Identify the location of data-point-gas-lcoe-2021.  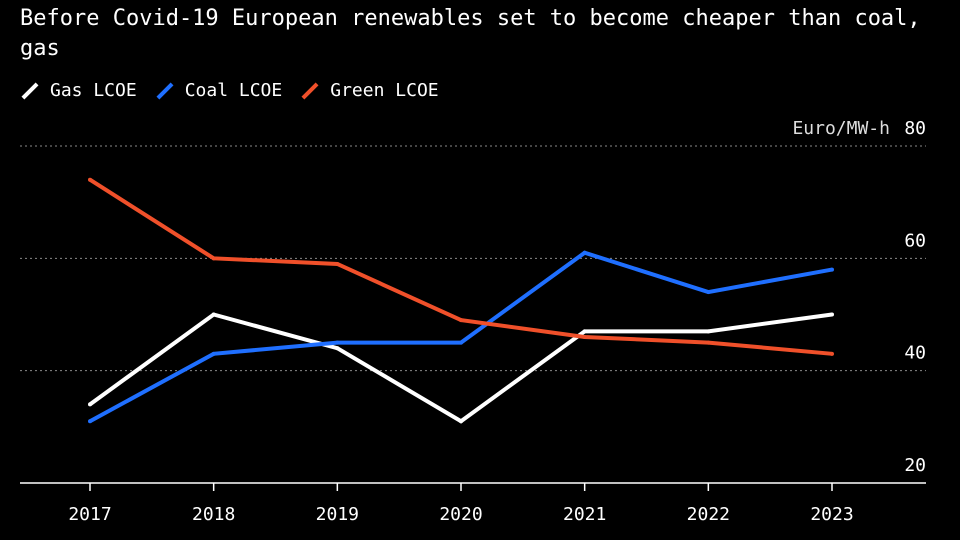
(584, 331).